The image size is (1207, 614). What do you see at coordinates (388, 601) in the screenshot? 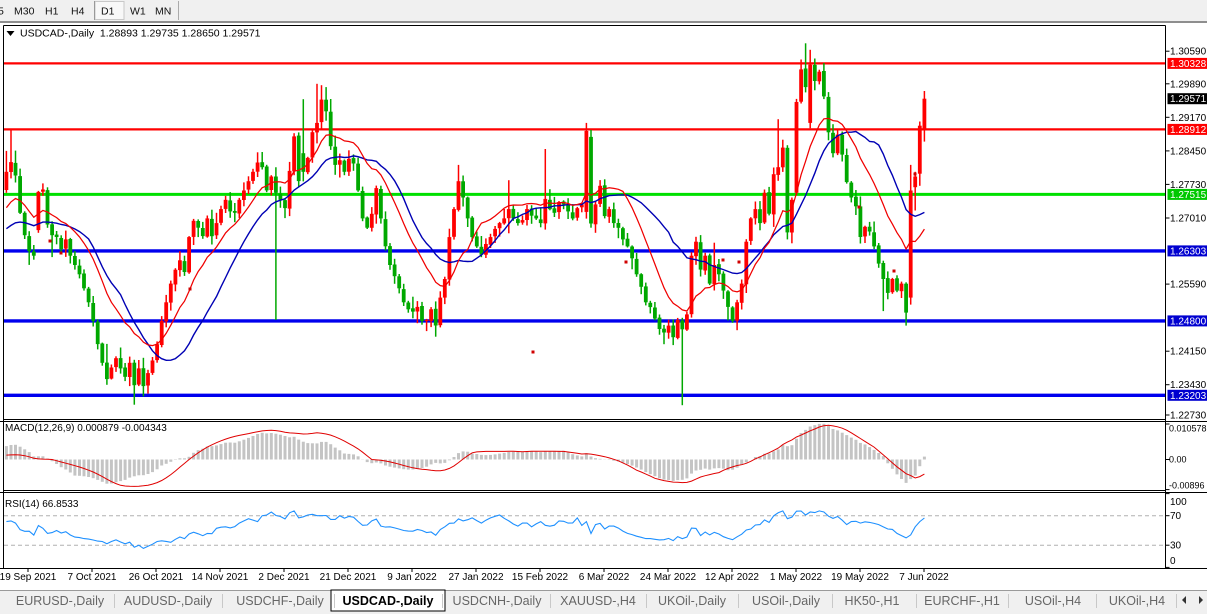
I see `svg-text: USDCAD-,Daily` at bounding box center [388, 601].